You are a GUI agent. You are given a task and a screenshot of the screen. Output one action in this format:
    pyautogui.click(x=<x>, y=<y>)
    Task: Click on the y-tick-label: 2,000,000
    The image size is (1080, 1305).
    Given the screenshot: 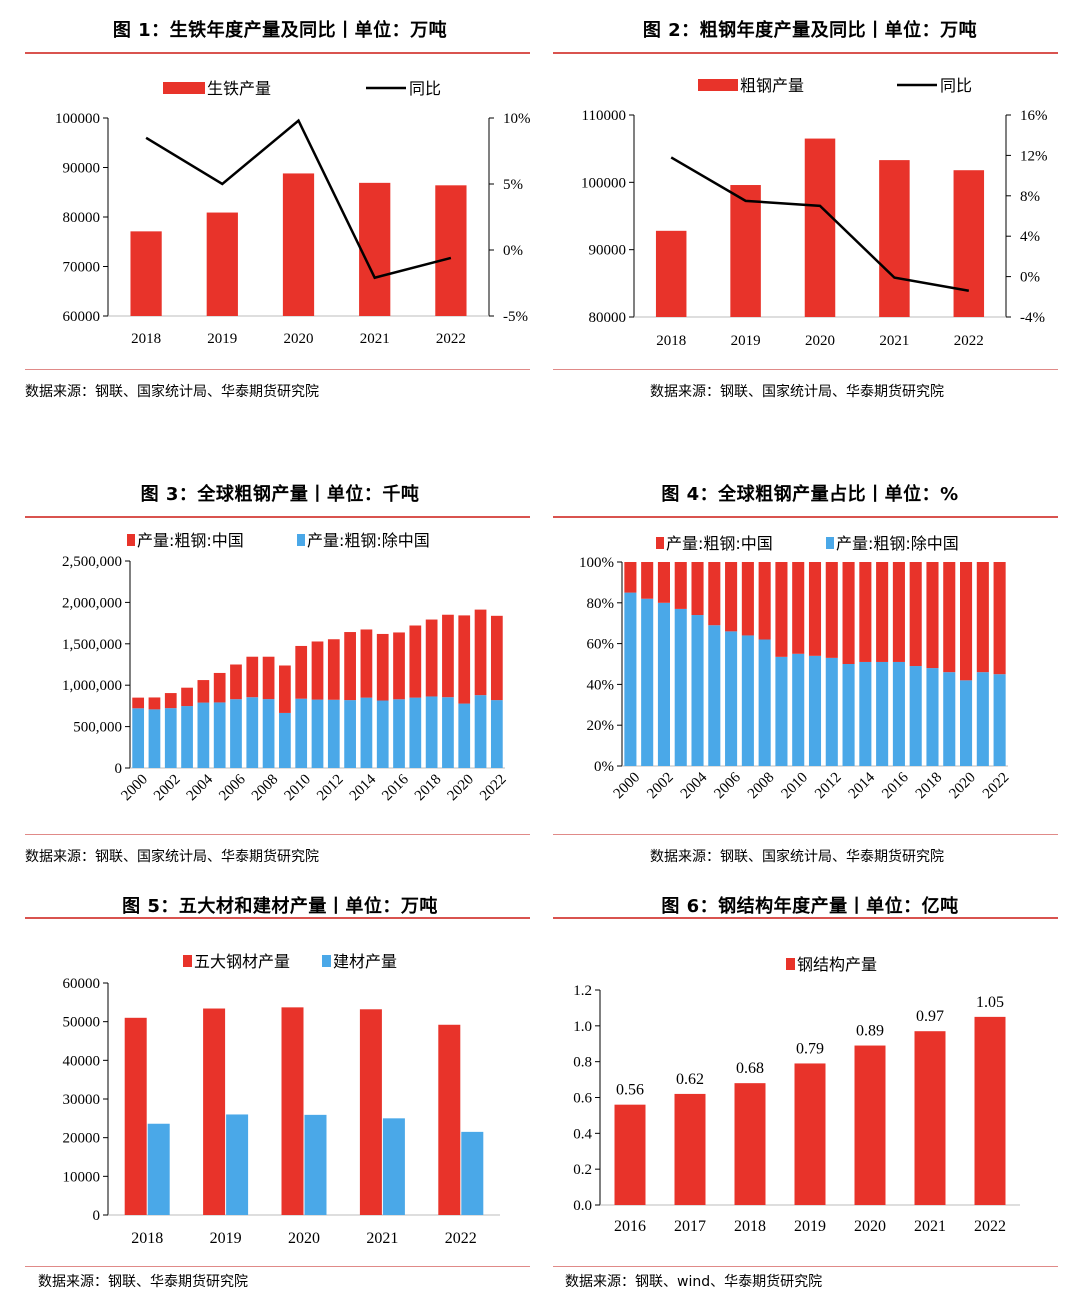 What is the action you would take?
    pyautogui.click(x=92, y=603)
    